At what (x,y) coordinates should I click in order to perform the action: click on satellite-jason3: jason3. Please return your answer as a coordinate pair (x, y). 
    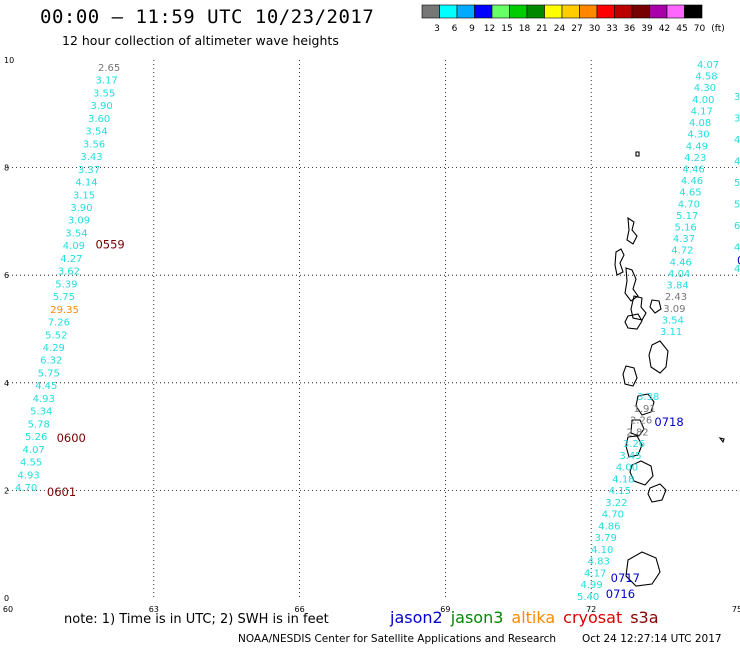
    Looking at the image, I should click on (477, 617).